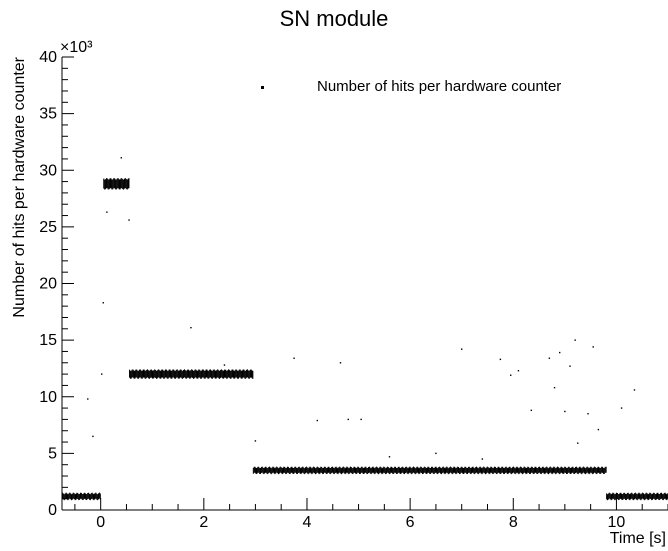 The width and height of the screenshot is (668, 551). I want to click on y-tick-label: 20, so click(48, 284).